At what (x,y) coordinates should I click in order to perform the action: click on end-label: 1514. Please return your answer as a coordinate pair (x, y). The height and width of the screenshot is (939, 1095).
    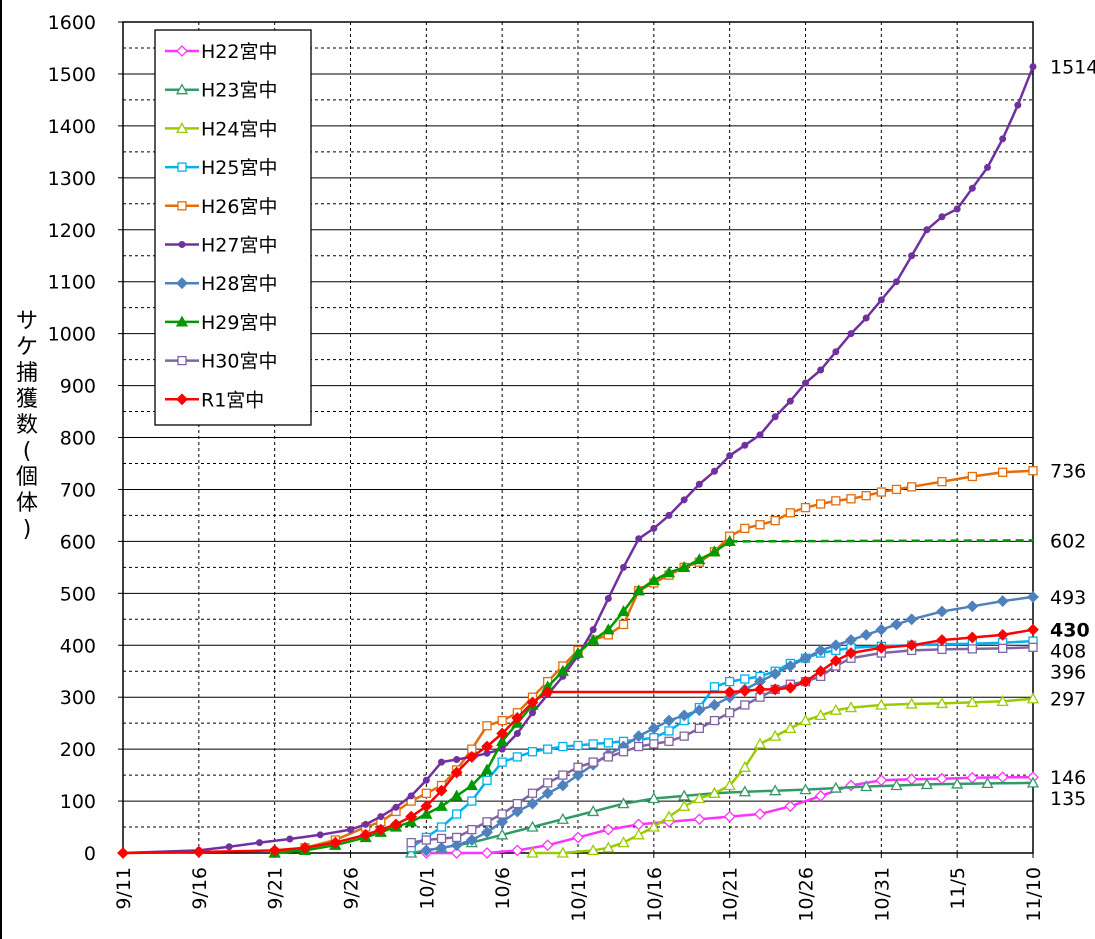
    Looking at the image, I should click on (1072, 68).